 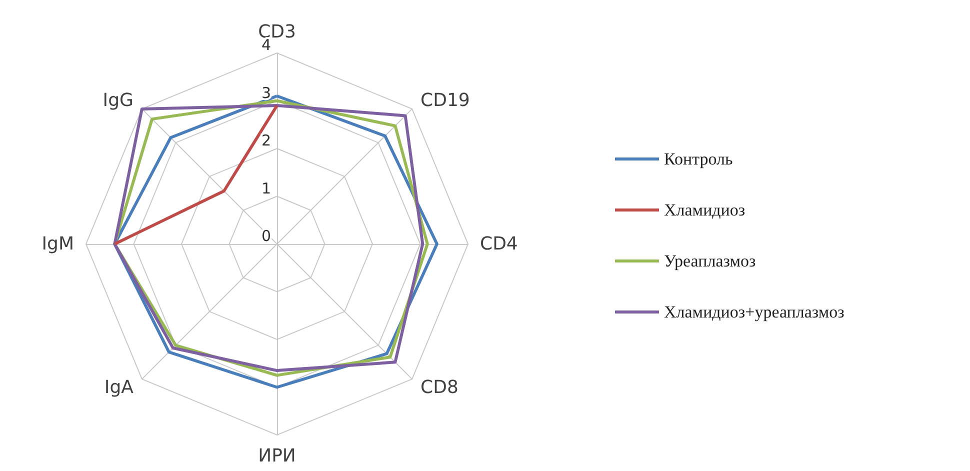 I want to click on legend-label: Контроль, so click(x=698, y=159).